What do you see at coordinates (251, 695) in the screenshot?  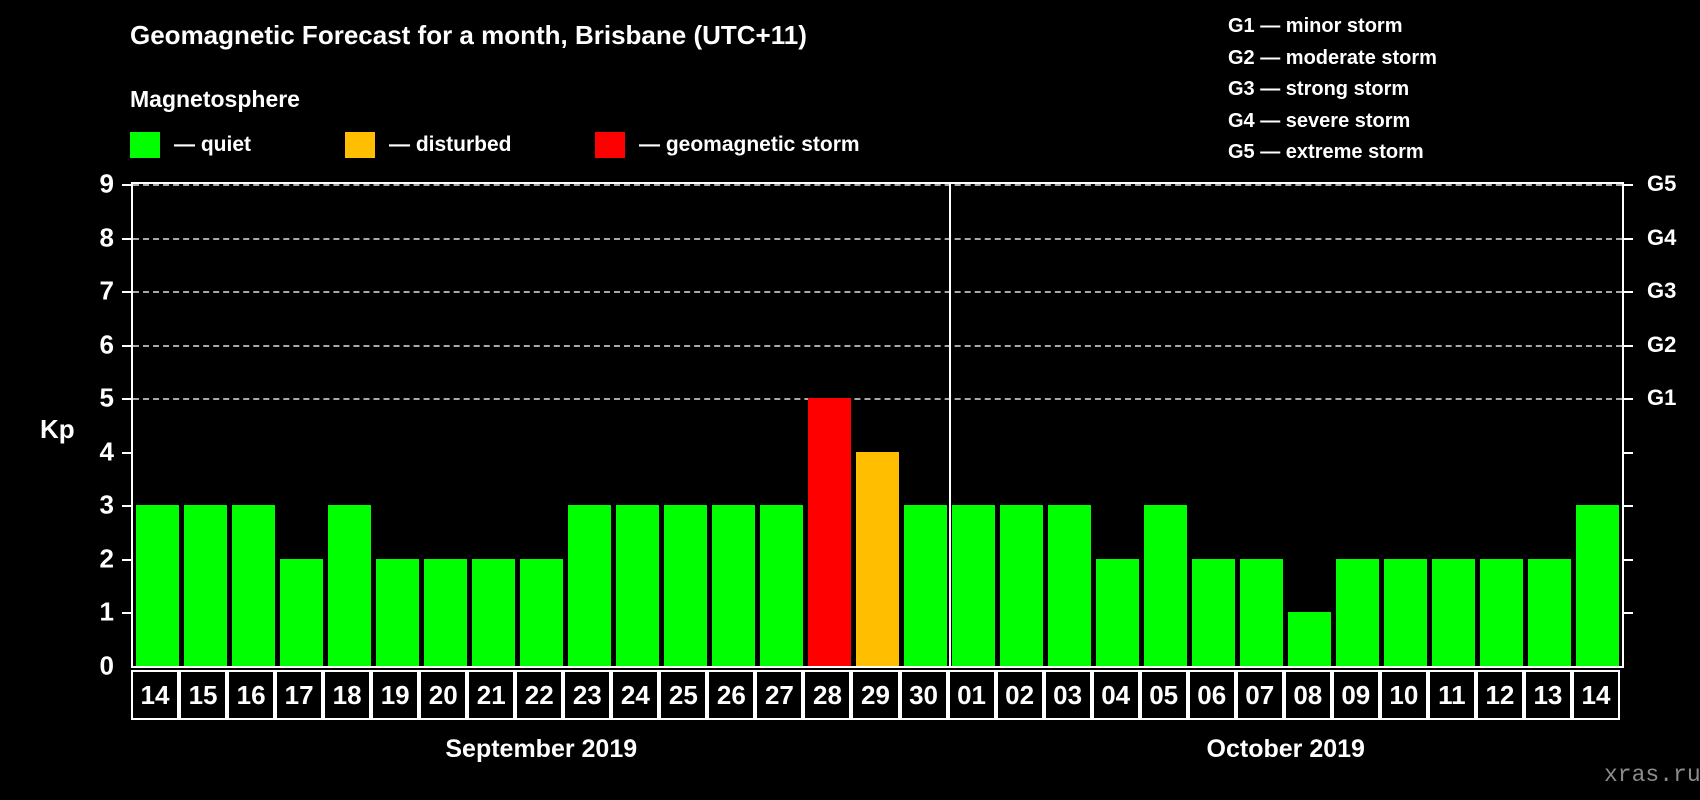 I see `day-label-2: 16` at bounding box center [251, 695].